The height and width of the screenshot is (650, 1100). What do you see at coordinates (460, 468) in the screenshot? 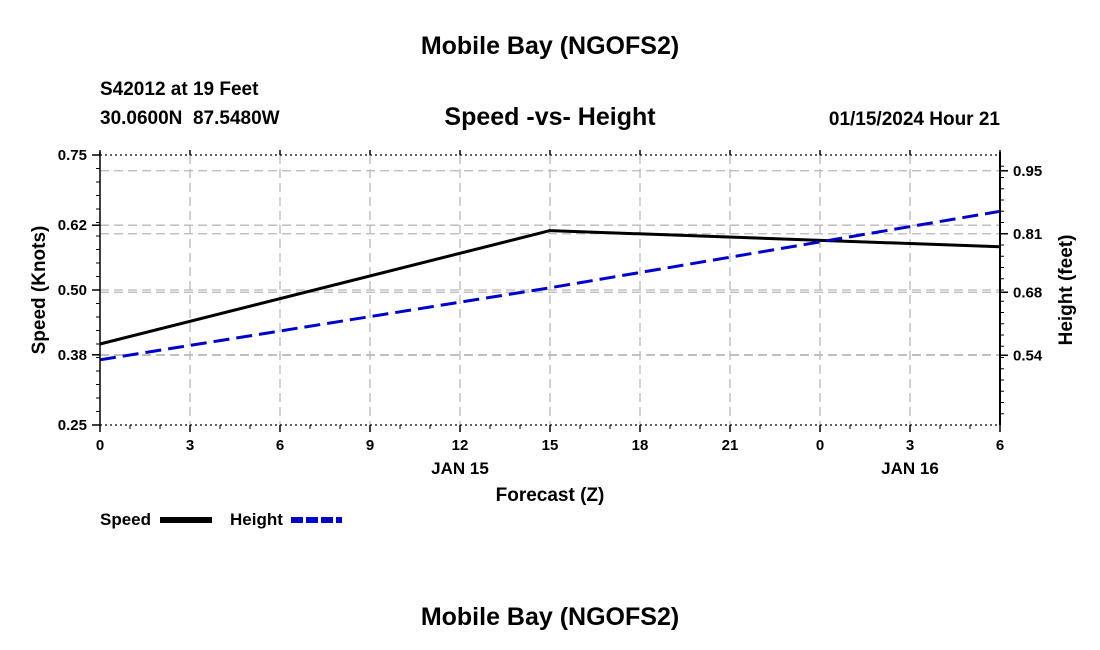
I see `x-date-label: JAN 15` at bounding box center [460, 468].